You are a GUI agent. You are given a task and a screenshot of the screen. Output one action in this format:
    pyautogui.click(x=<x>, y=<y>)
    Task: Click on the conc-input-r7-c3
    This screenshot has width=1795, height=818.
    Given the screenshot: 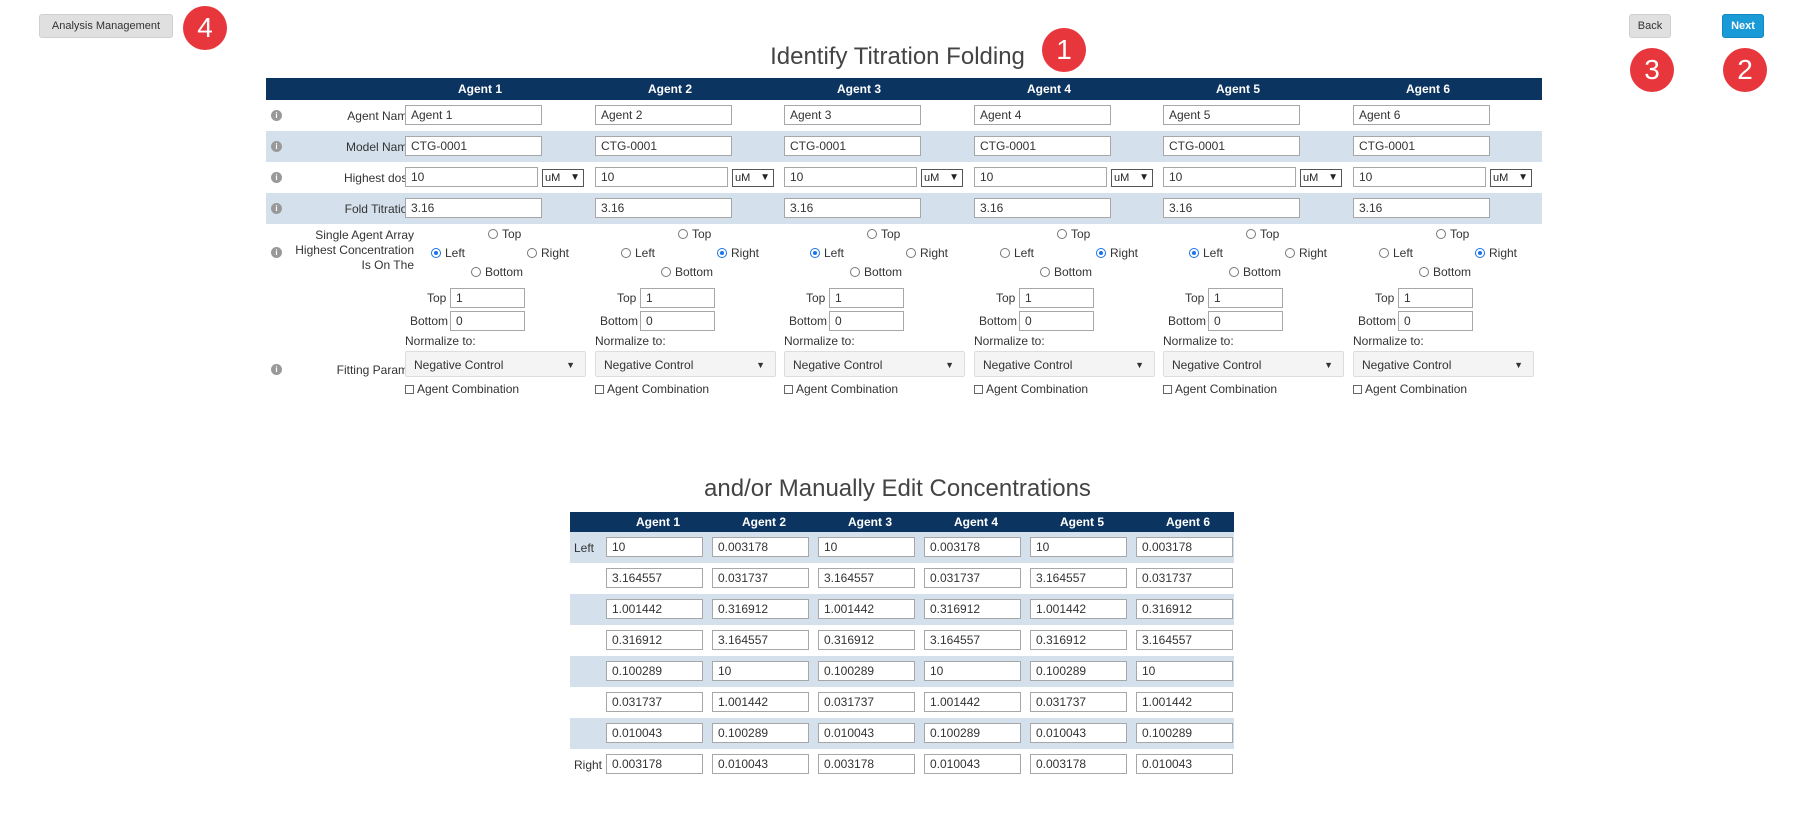 What is the action you would take?
    pyautogui.click(x=866, y=733)
    